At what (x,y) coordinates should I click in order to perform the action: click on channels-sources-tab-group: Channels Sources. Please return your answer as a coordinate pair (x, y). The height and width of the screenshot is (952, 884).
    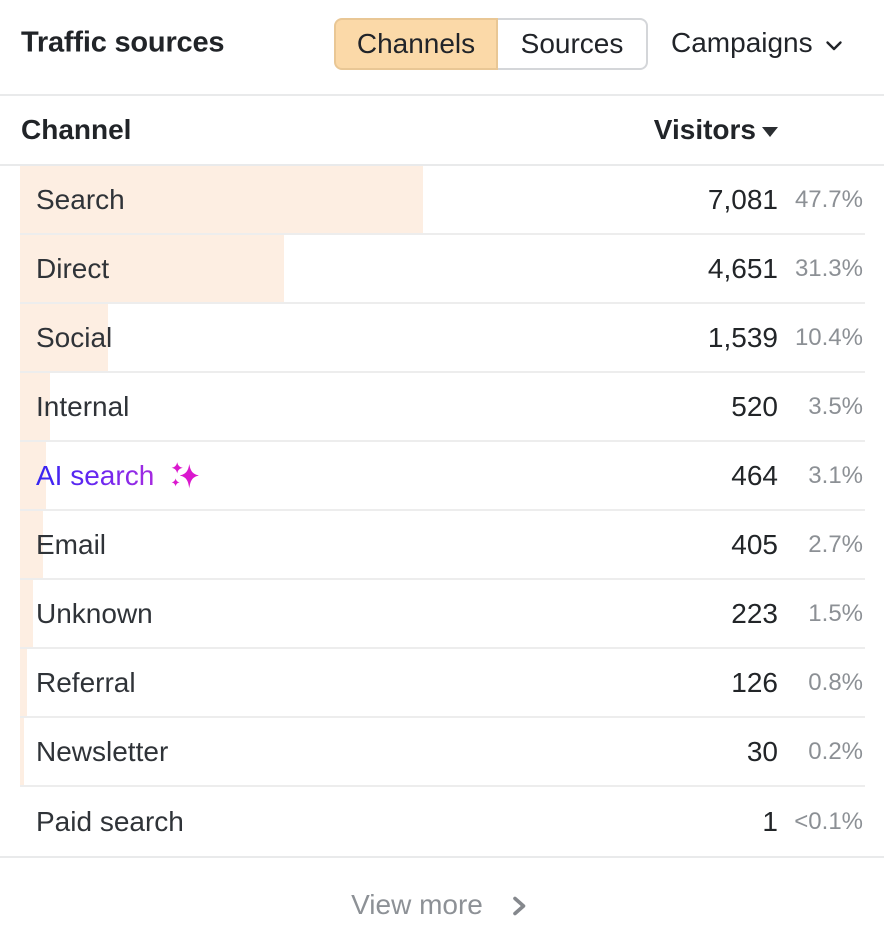
    Looking at the image, I should click on (491, 44).